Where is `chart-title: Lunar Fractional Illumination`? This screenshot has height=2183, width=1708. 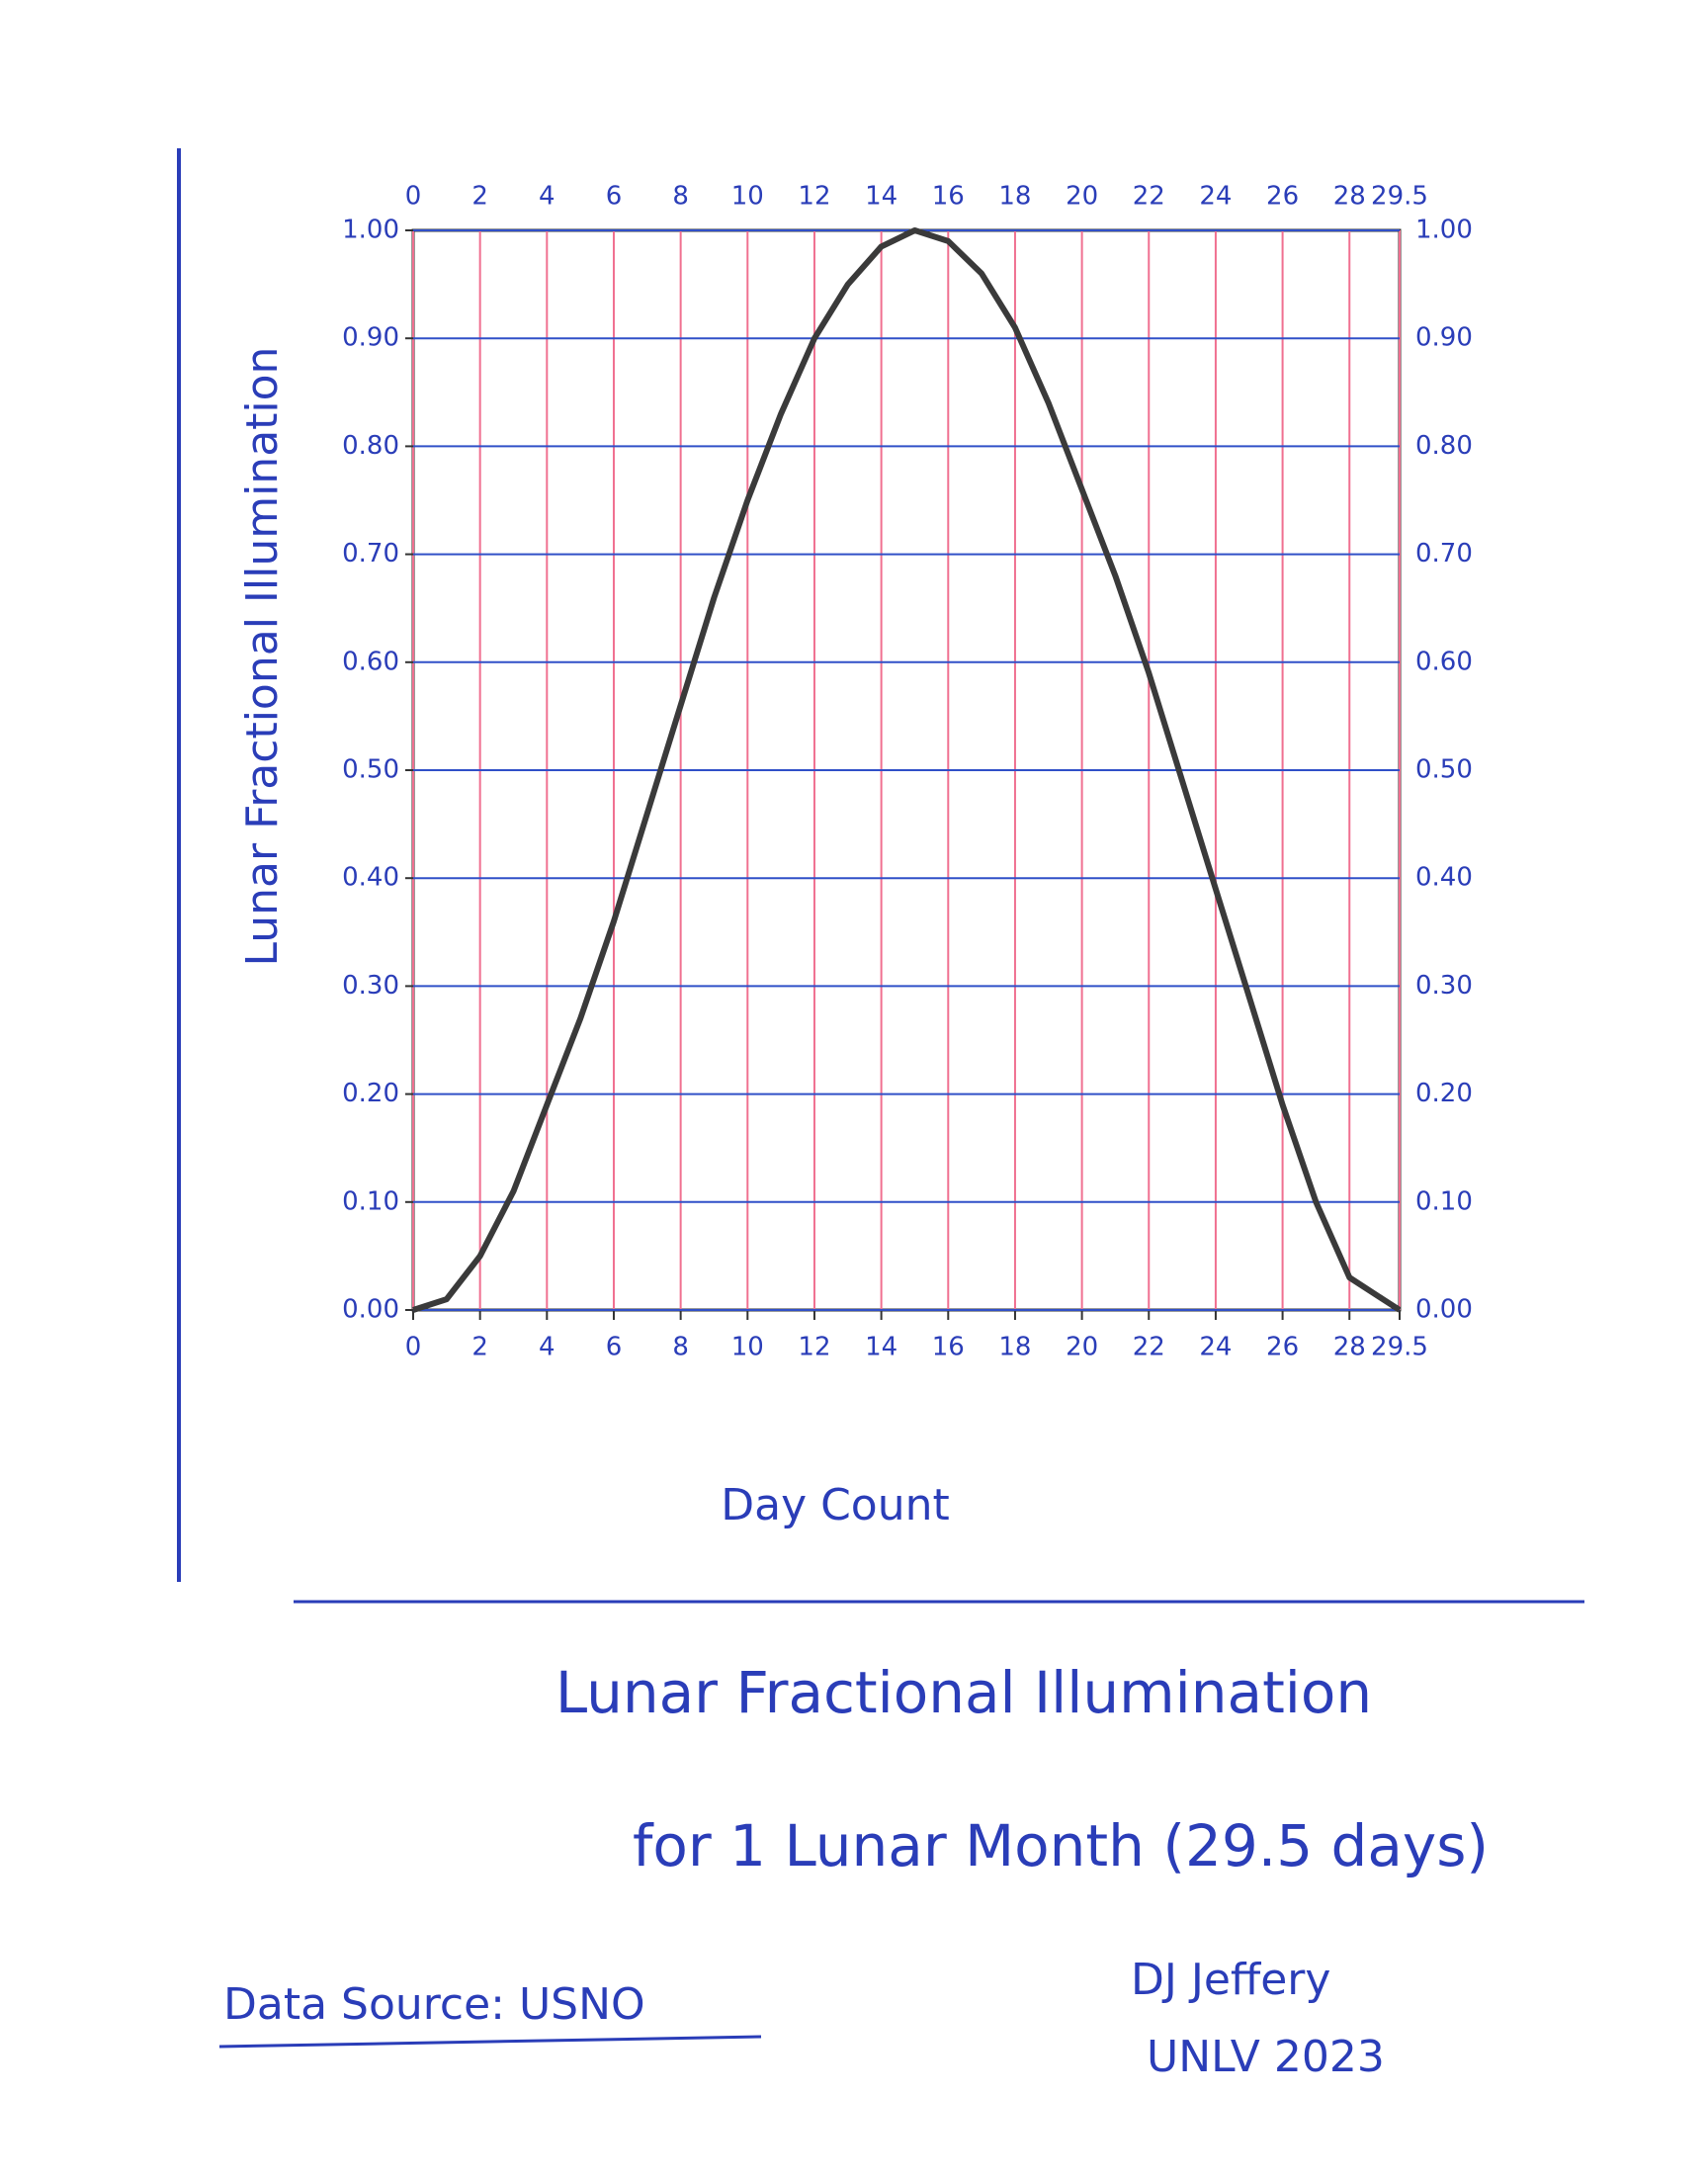 chart-title: Lunar Fractional Illumination is located at coordinates (963, 1692).